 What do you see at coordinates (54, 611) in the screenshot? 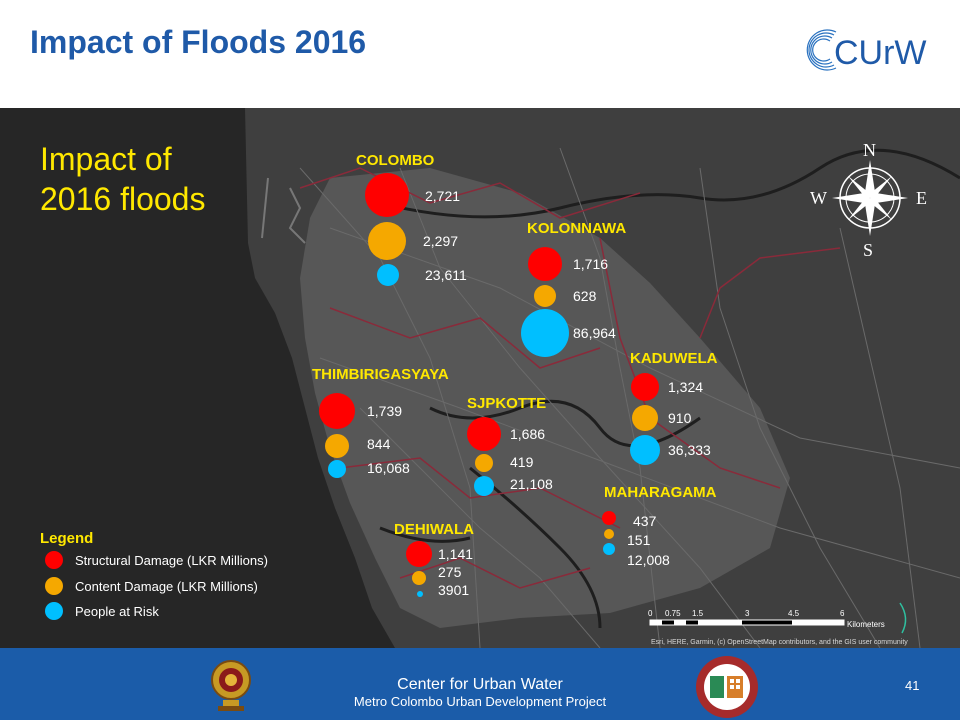
I see `legend-people-swatch` at bounding box center [54, 611].